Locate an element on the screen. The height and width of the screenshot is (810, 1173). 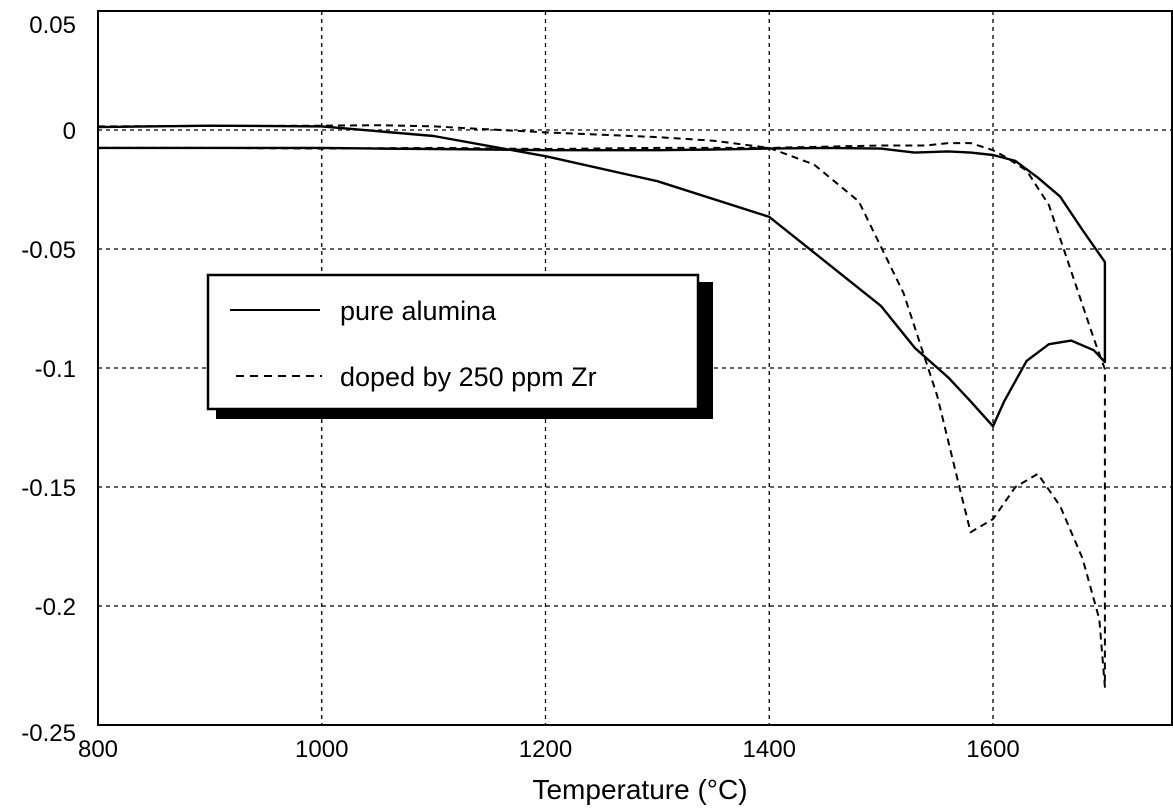
x-tick-label-800: 800 is located at coordinates (98, 749).